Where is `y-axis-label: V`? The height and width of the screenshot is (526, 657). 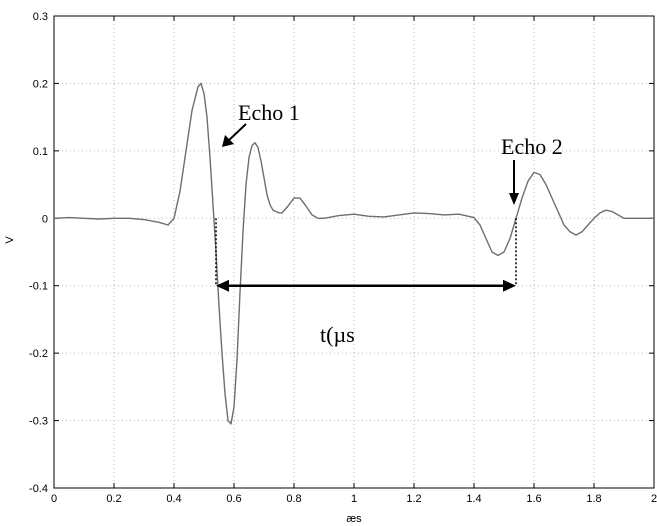
y-axis-label: V is located at coordinates (10, 240).